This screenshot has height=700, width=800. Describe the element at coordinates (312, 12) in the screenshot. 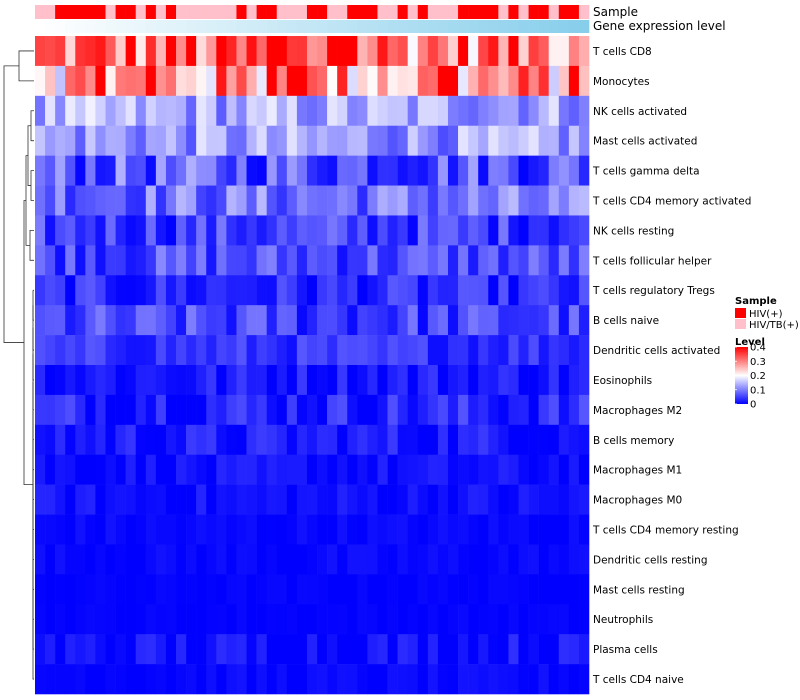

I see `sample-annotation-bar` at that location.